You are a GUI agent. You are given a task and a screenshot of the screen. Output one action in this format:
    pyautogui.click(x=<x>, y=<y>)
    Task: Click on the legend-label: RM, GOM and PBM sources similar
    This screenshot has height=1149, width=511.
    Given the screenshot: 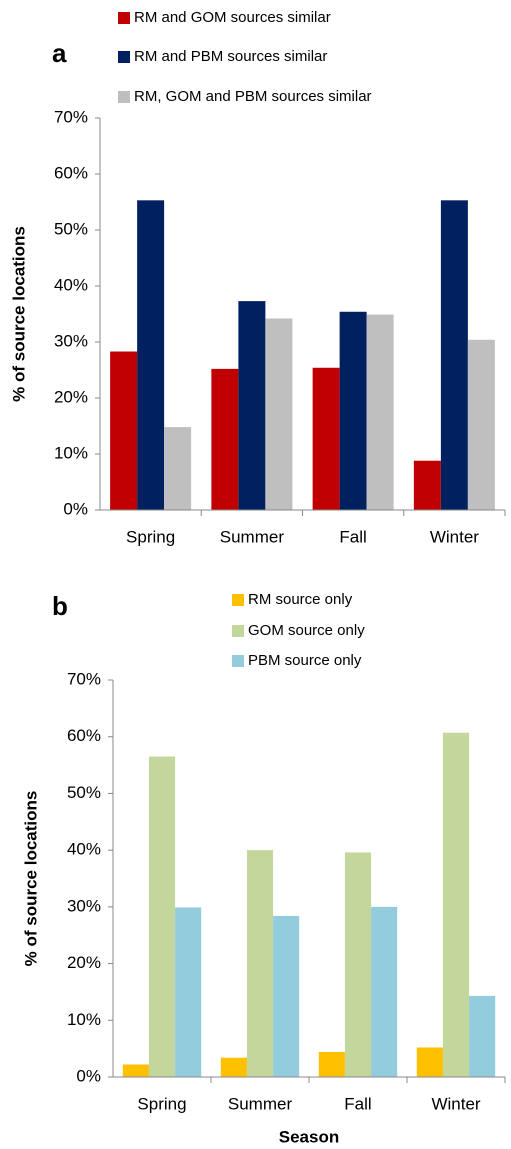 What is the action you would take?
    pyautogui.click(x=253, y=96)
    